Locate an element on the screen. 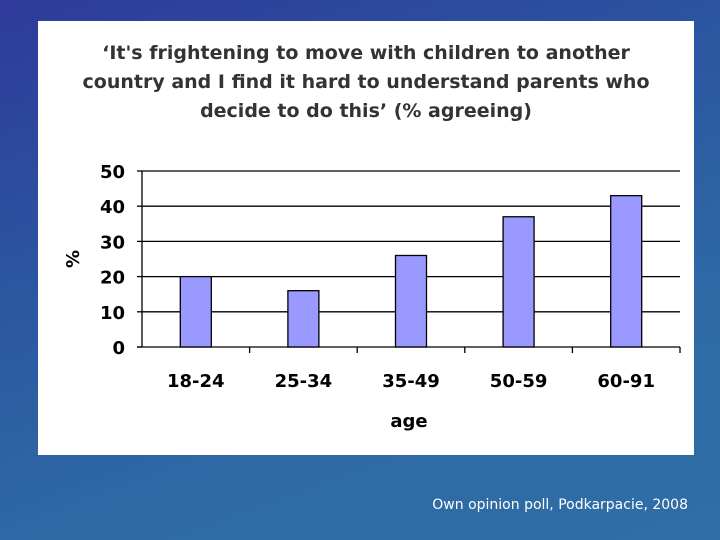 Image resolution: width=720 pixels, height=540 pixels. y-axis-label: % is located at coordinates (73, 259).